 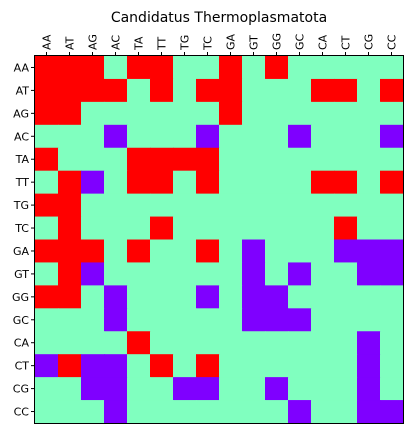 What do you see at coordinates (70, 182) in the screenshot?
I see `heatmap-cell-TT-AT` at bounding box center [70, 182].